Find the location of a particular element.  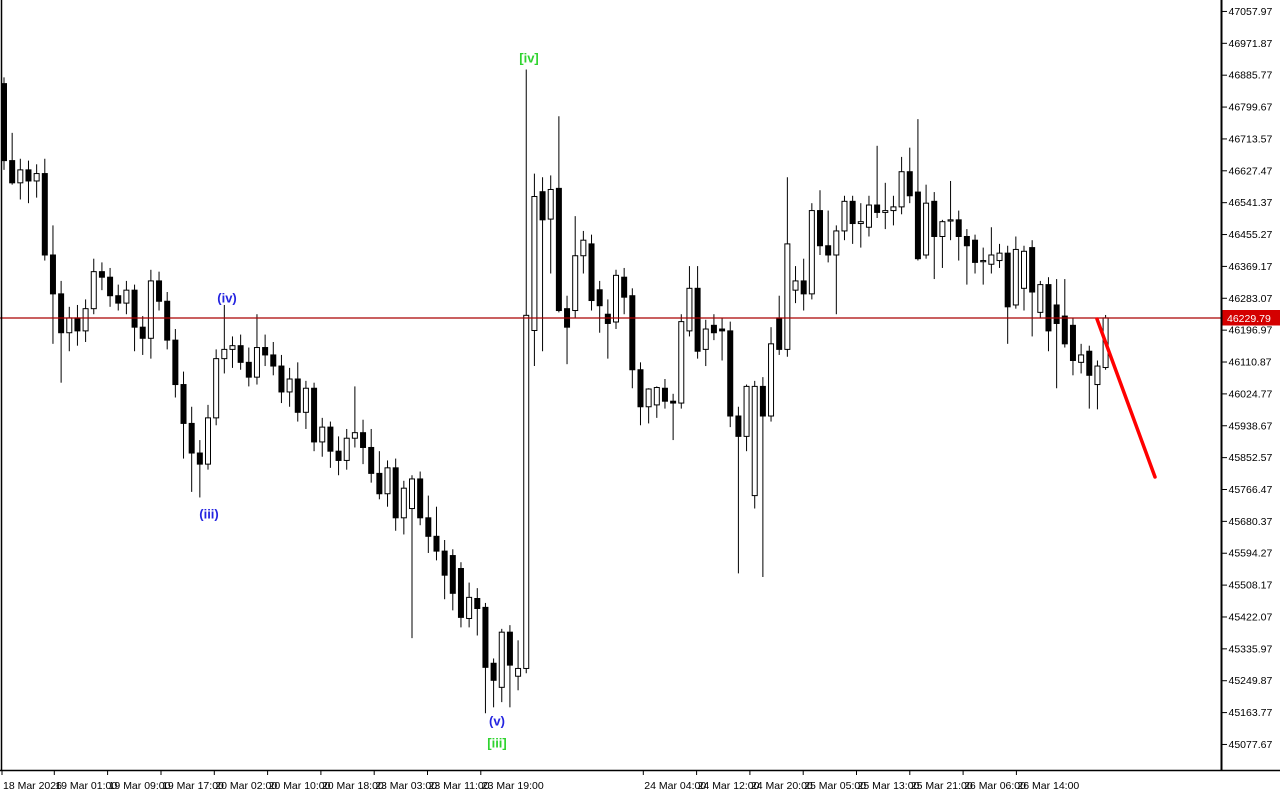

price-axis-label: 46024.77 is located at coordinates (1251, 394).